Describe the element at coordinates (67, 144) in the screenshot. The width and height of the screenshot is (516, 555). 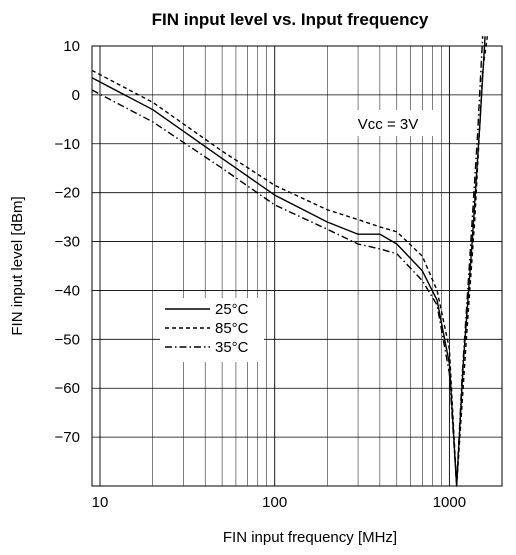
I see `y-tick-label: −10` at that location.